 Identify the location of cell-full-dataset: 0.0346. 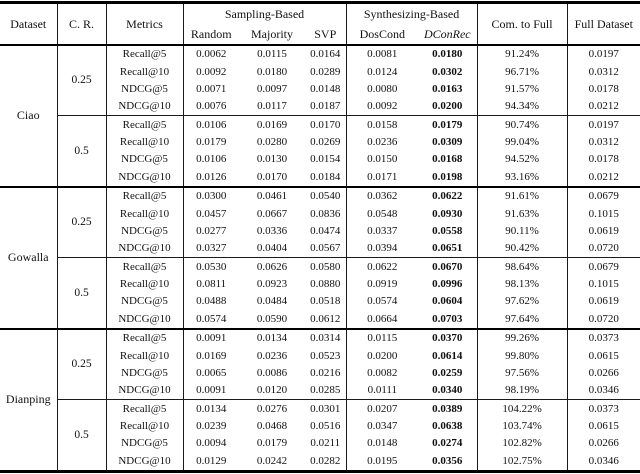
(603, 460).